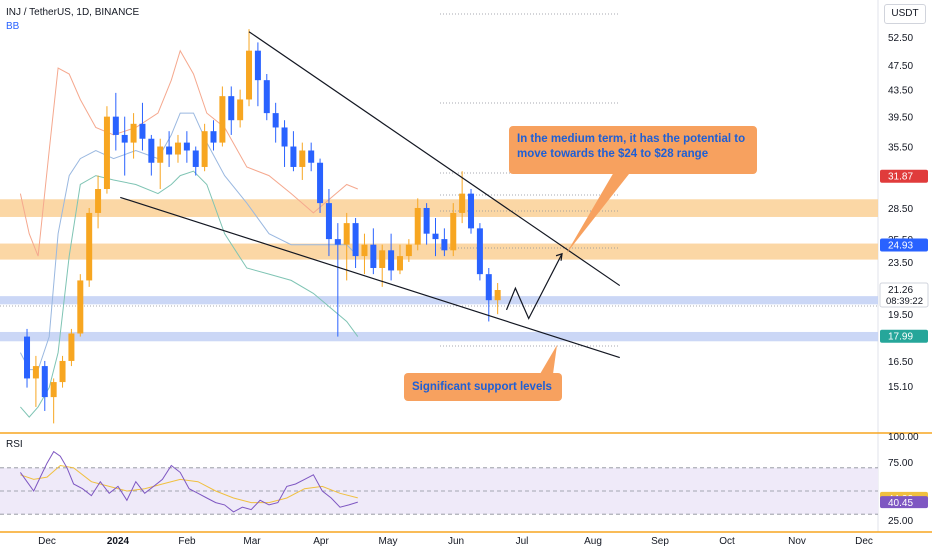 The height and width of the screenshot is (555, 932). Describe the element at coordinates (905, 14) in the screenshot. I see `currency-button: USDT` at that location.